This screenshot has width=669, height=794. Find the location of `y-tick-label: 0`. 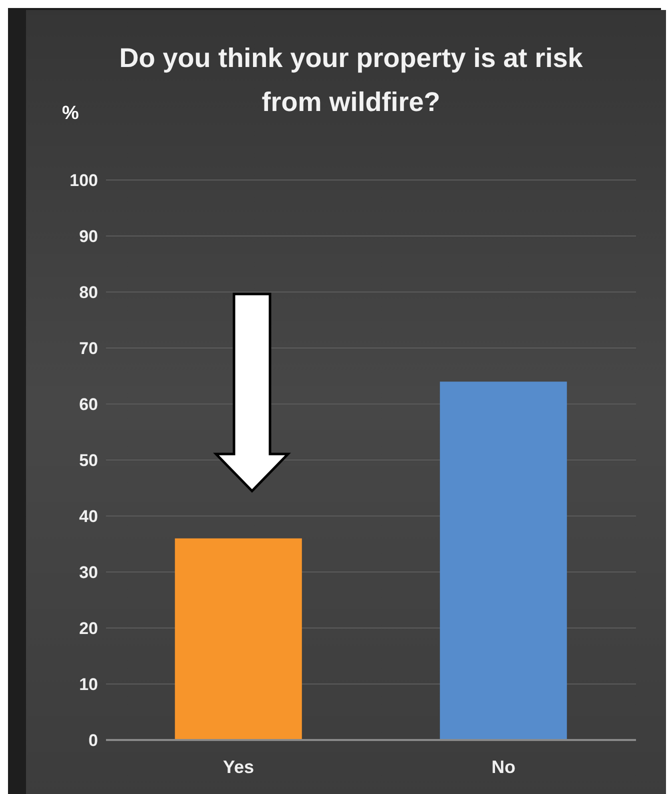

y-tick-label: 0 is located at coordinates (93, 740).